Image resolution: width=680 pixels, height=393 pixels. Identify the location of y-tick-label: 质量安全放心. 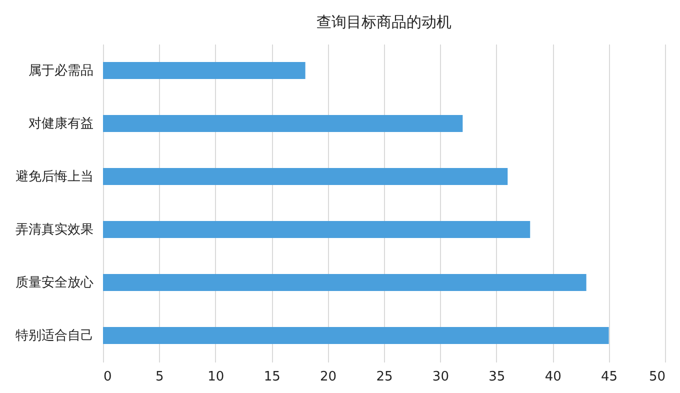
(55, 282).